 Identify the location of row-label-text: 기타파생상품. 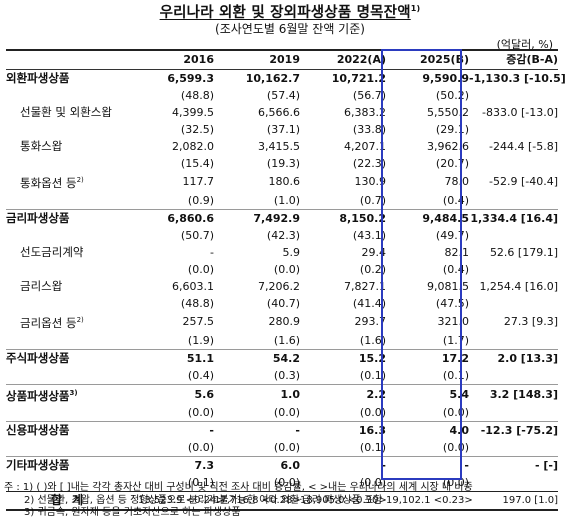
(38, 465).